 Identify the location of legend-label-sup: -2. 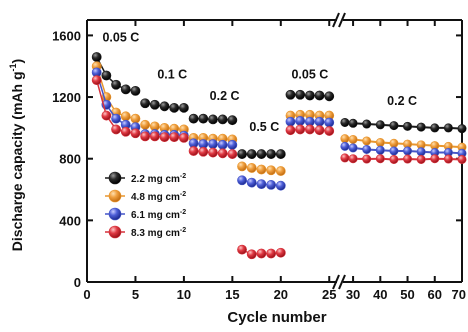
(183, 194).